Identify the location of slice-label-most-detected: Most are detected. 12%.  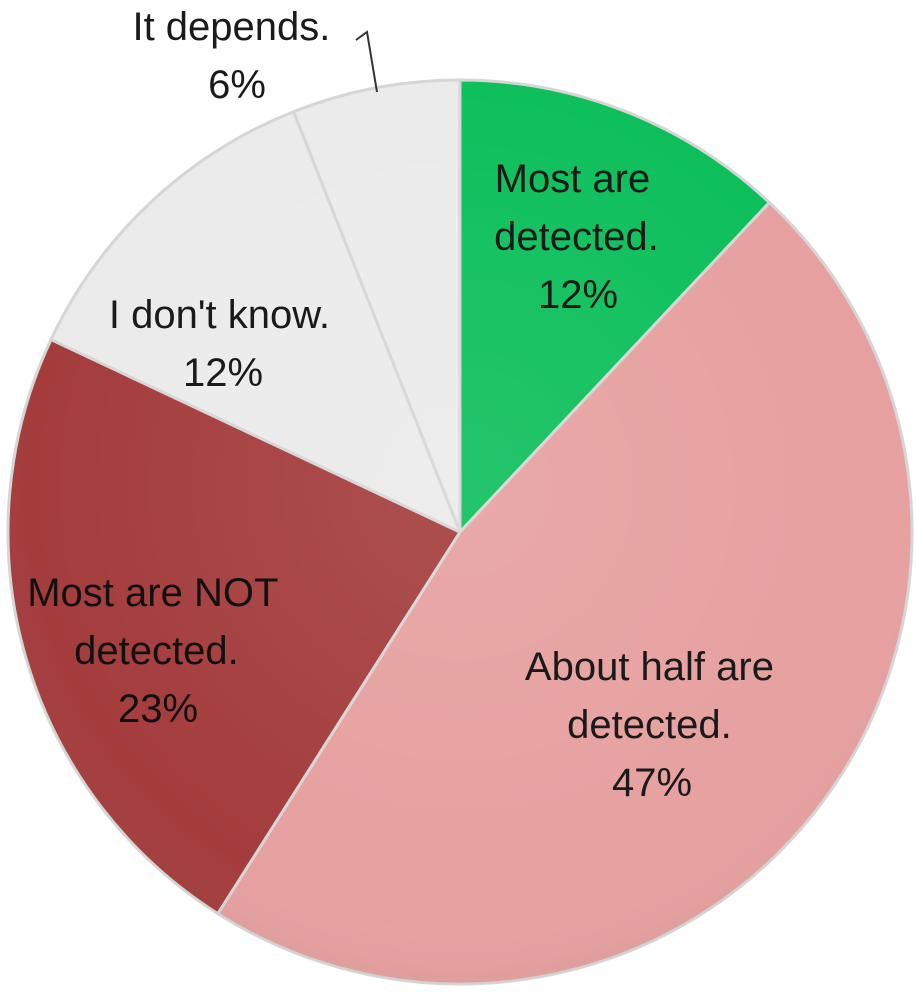
(582, 237).